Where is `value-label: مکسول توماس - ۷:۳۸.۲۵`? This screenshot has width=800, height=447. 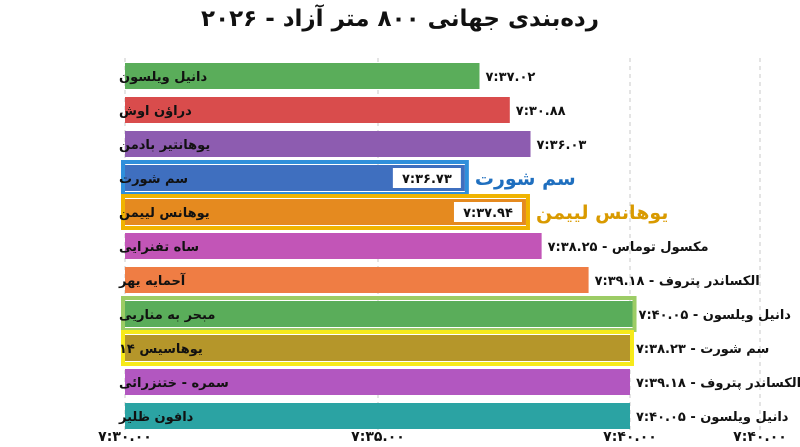 value-label: مکسول توماس - ۷:۳۸.۲۵ is located at coordinates (628, 247).